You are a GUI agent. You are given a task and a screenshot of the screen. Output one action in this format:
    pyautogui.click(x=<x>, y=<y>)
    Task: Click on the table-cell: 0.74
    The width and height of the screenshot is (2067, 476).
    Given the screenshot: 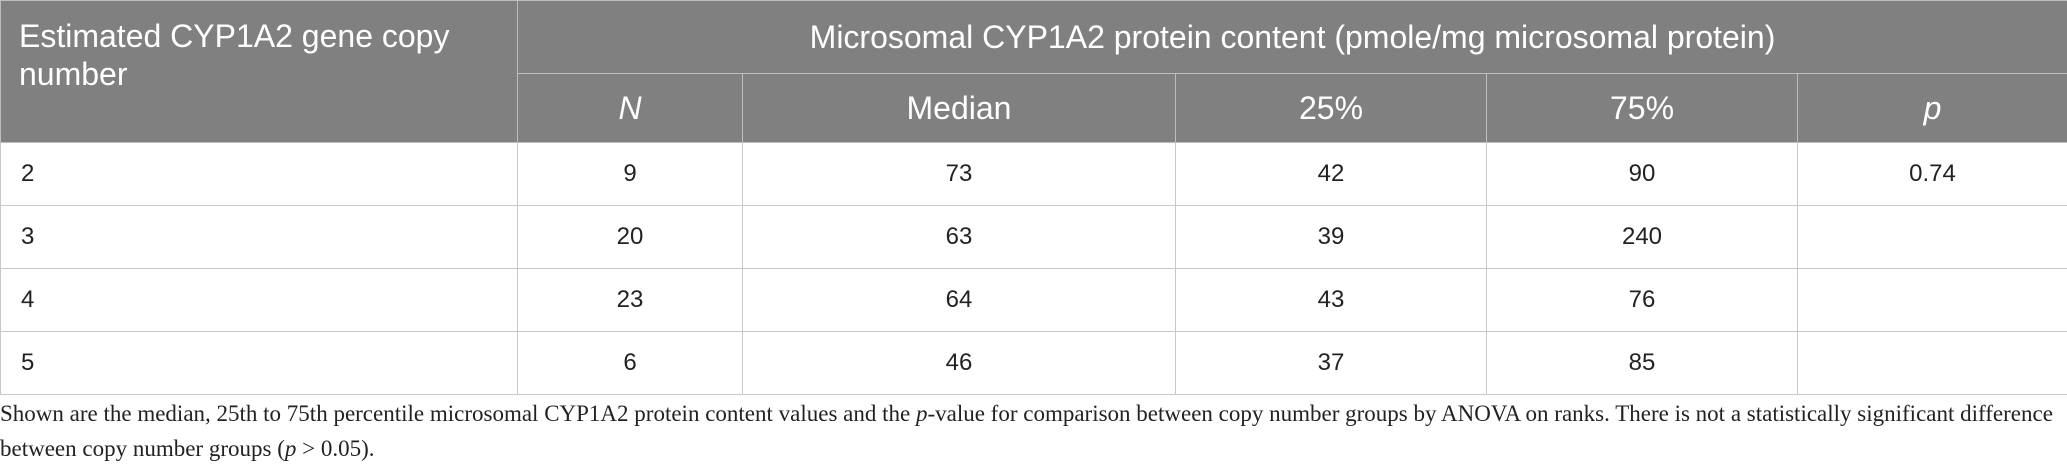 What is the action you would take?
    pyautogui.click(x=1931, y=174)
    